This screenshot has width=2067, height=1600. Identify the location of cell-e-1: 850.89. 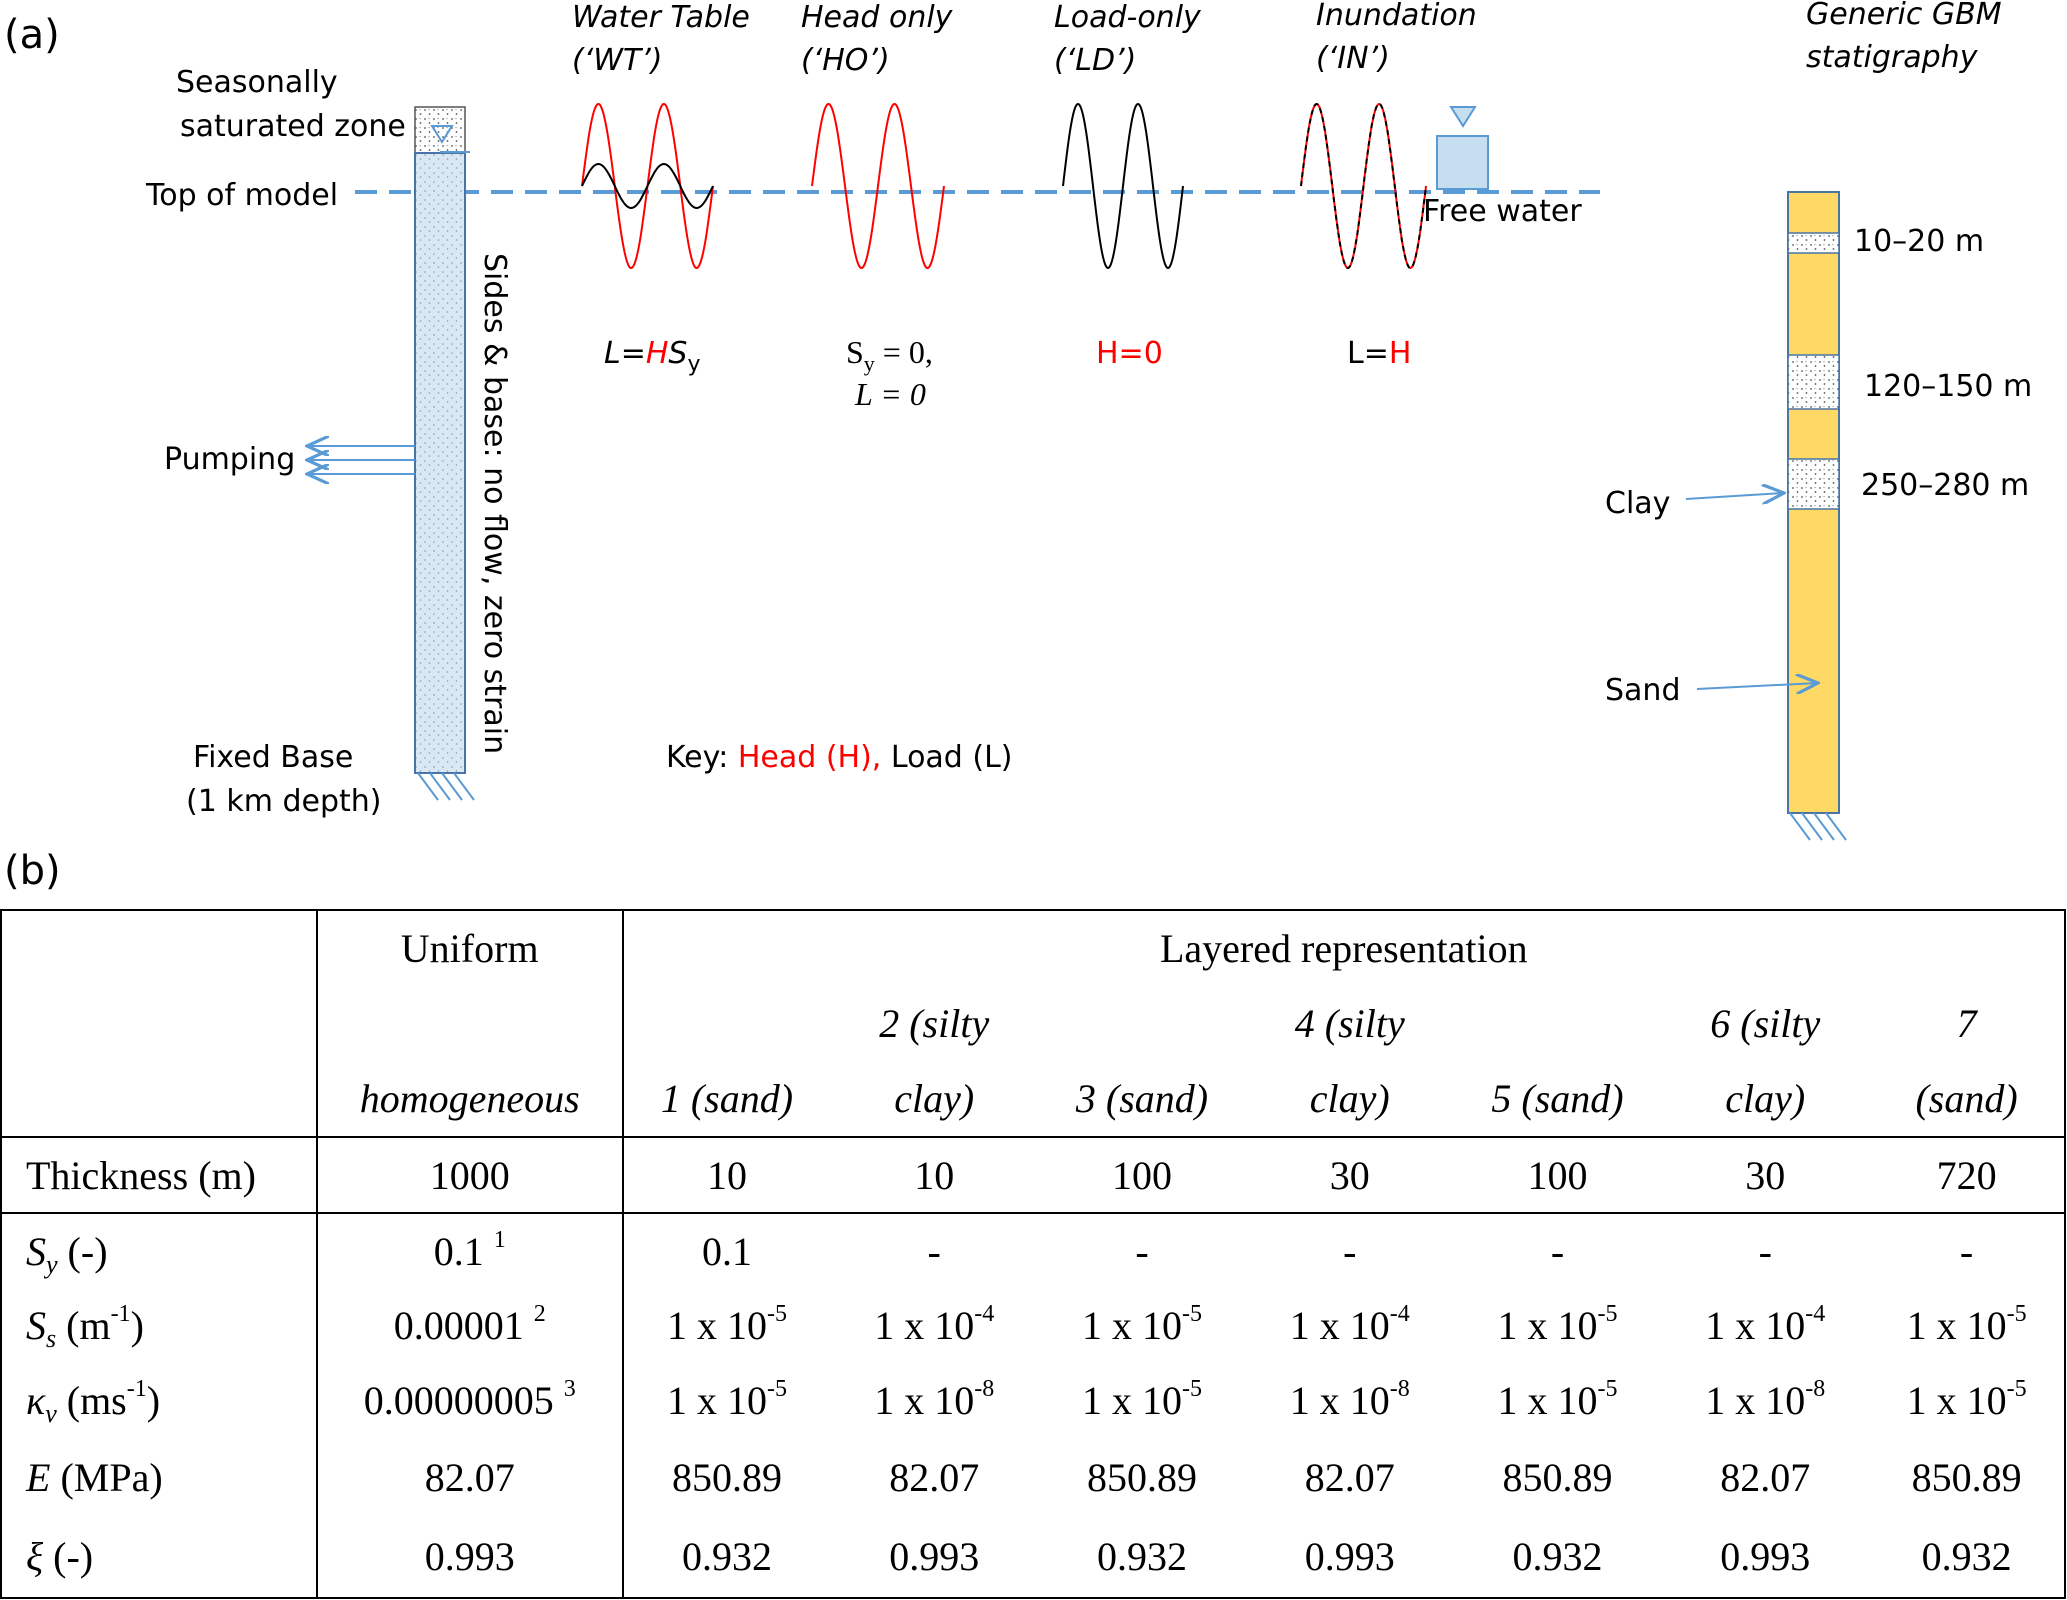
(726, 1477).